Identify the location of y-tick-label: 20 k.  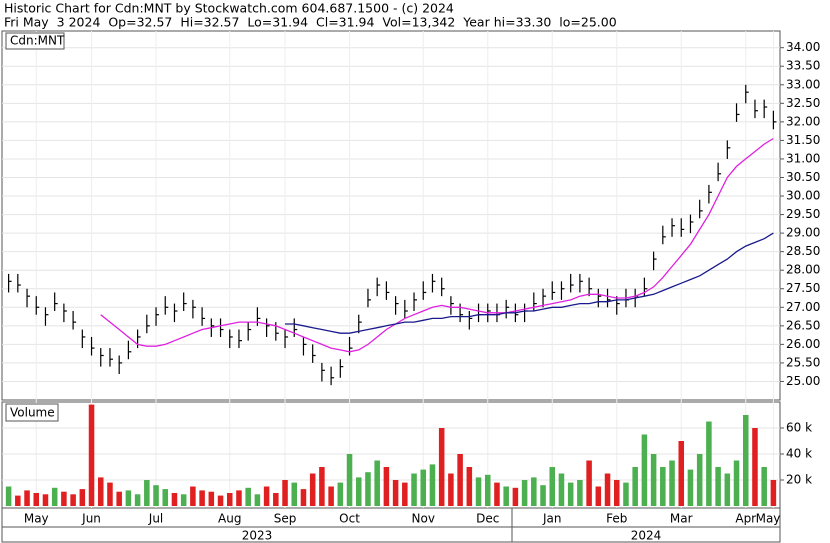
(799, 480).